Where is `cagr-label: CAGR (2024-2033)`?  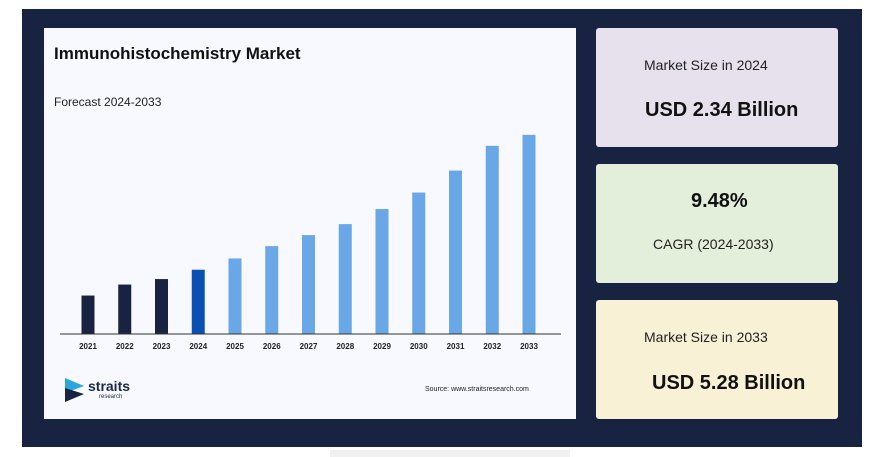 cagr-label: CAGR (2024-2033) is located at coordinates (713, 244).